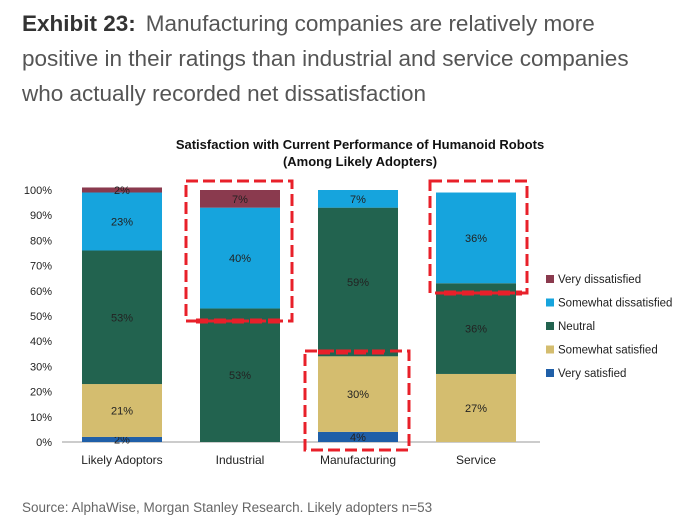 This screenshot has width=679, height=525. Describe the element at coordinates (592, 374) in the screenshot. I see `legend-label: Very satisfied` at that location.